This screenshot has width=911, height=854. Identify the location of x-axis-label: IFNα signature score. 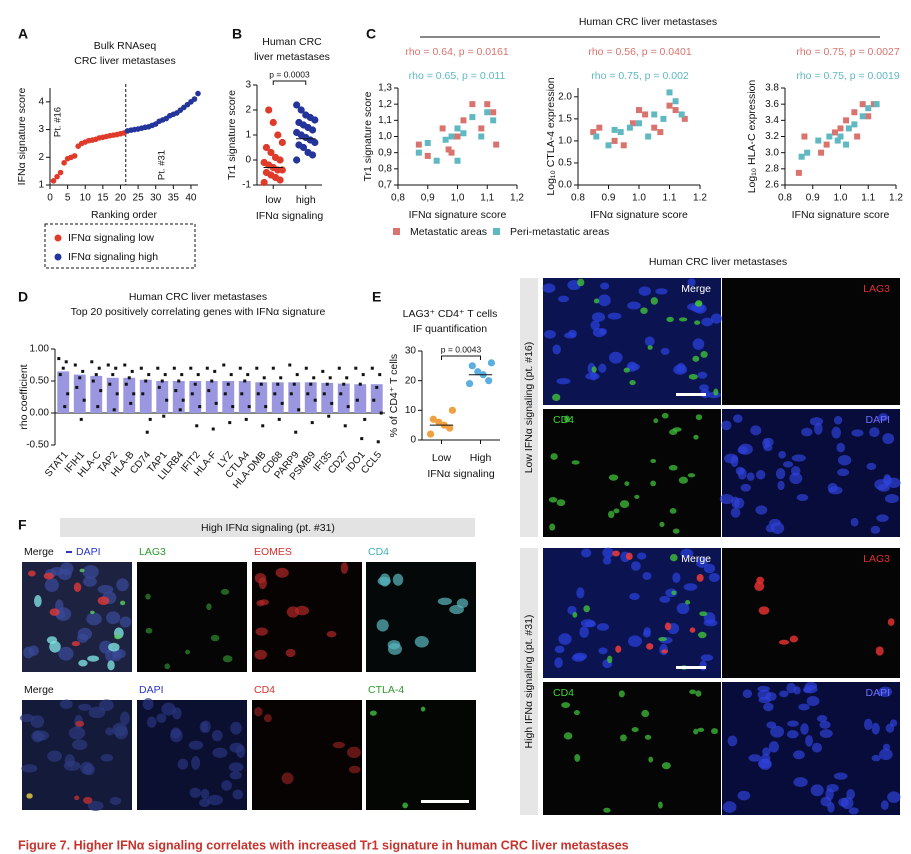
(639, 215).